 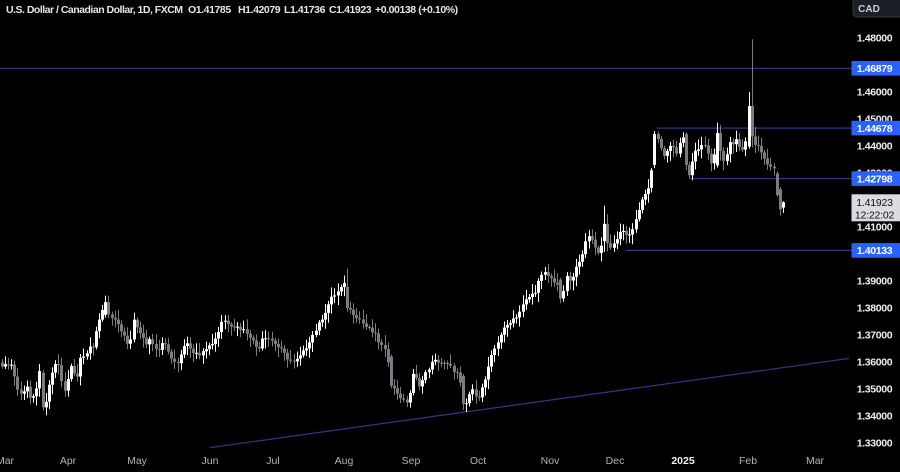 What do you see at coordinates (209, 10) in the screenshot?
I see `svg-text: O1.41785` at bounding box center [209, 10].